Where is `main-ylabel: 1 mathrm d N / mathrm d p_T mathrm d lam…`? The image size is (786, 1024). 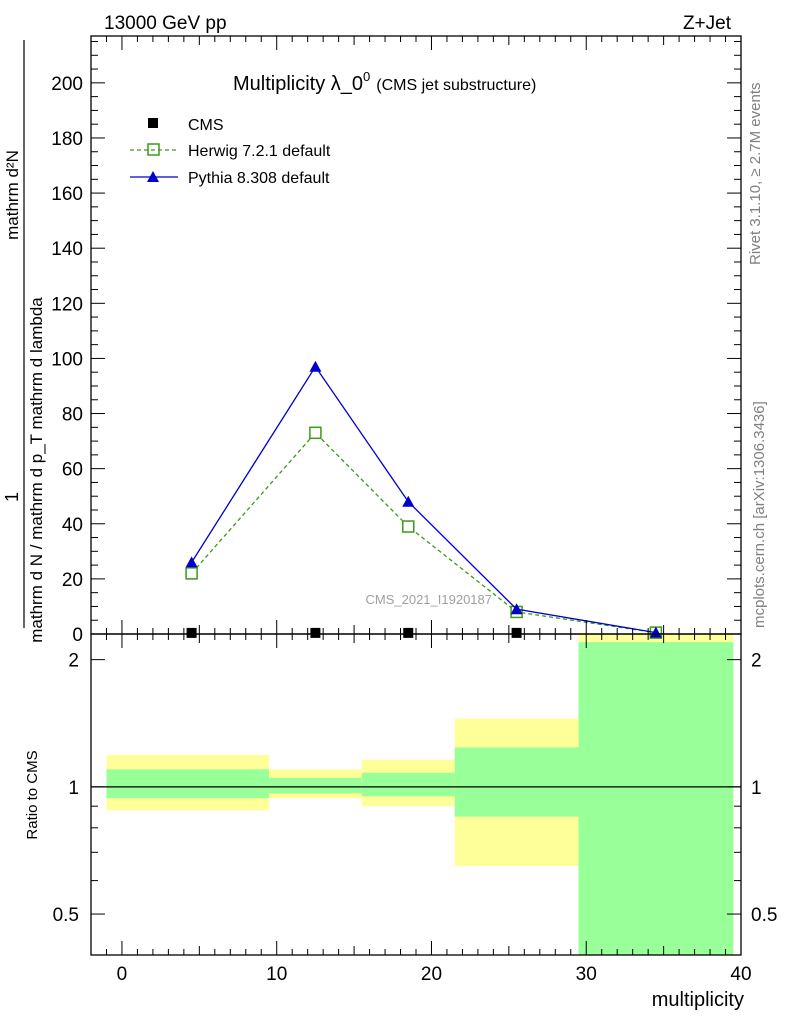
main-ylabel: 1 mathrm d N / mathrm d p_T mathrm d lam… is located at coordinates (24, 341).